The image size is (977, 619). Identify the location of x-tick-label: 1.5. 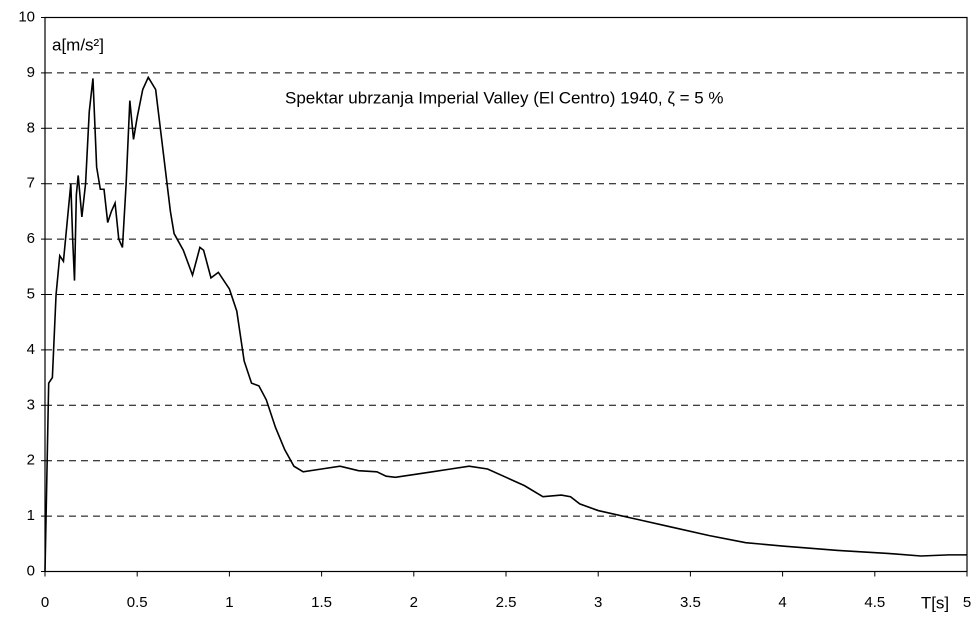
(321, 602).